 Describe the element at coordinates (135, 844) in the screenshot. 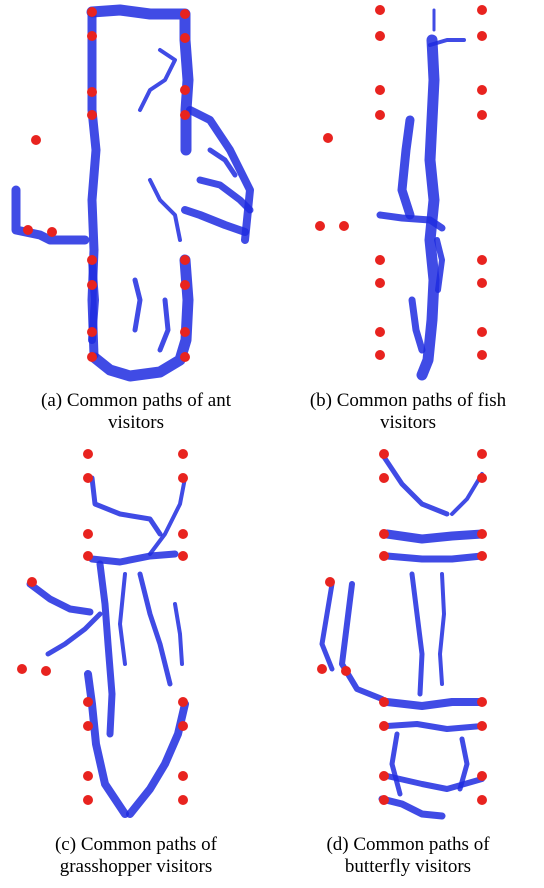

I see `caption-line: (c) Common paths of` at that location.